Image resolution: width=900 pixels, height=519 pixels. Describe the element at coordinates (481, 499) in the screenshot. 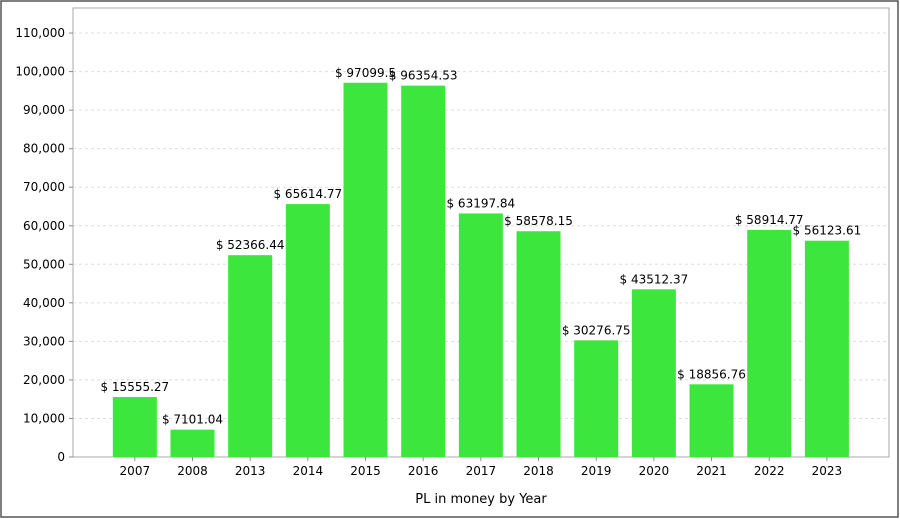

I see `x-axis-label: PL in money by Year` at that location.